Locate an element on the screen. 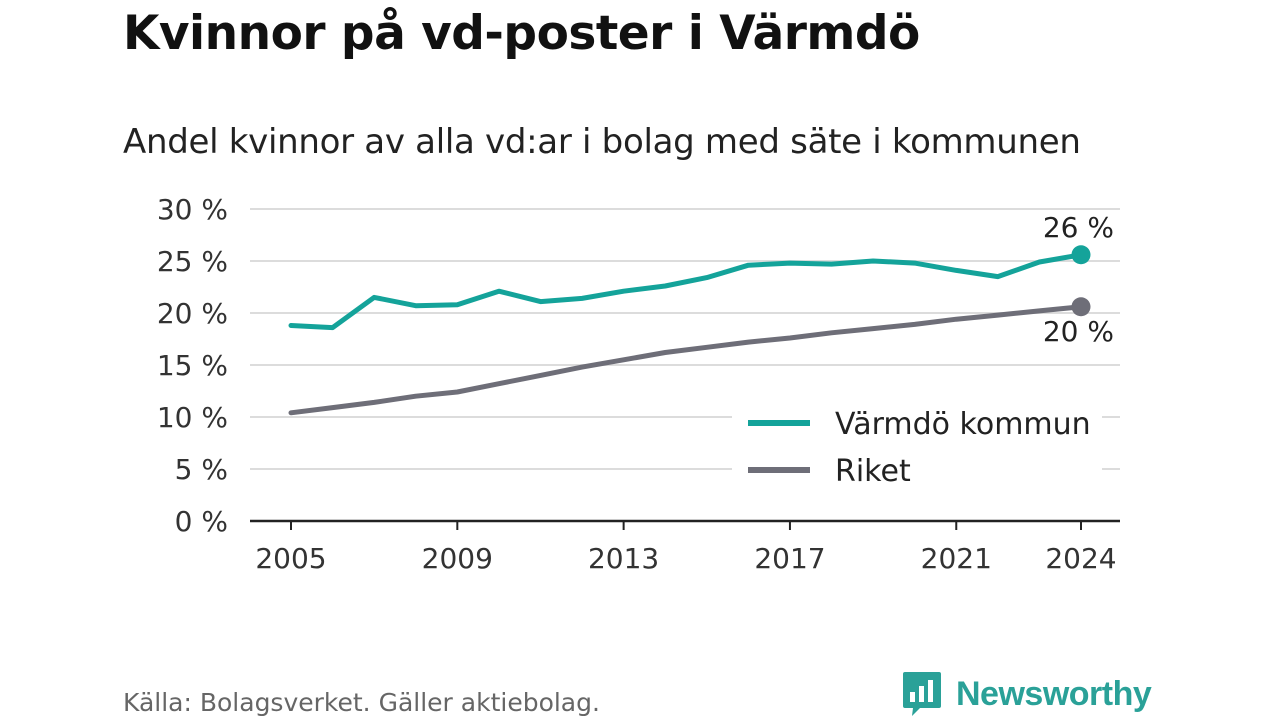  brand-logo: Newsworthy is located at coordinates (1027, 694).